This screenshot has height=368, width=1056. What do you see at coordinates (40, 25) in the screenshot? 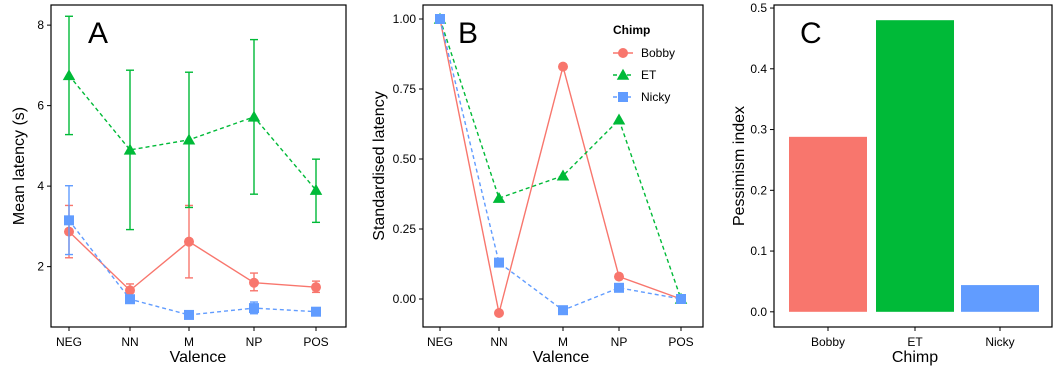
I see `panel-a-y-tick-label: 8` at bounding box center [40, 25].